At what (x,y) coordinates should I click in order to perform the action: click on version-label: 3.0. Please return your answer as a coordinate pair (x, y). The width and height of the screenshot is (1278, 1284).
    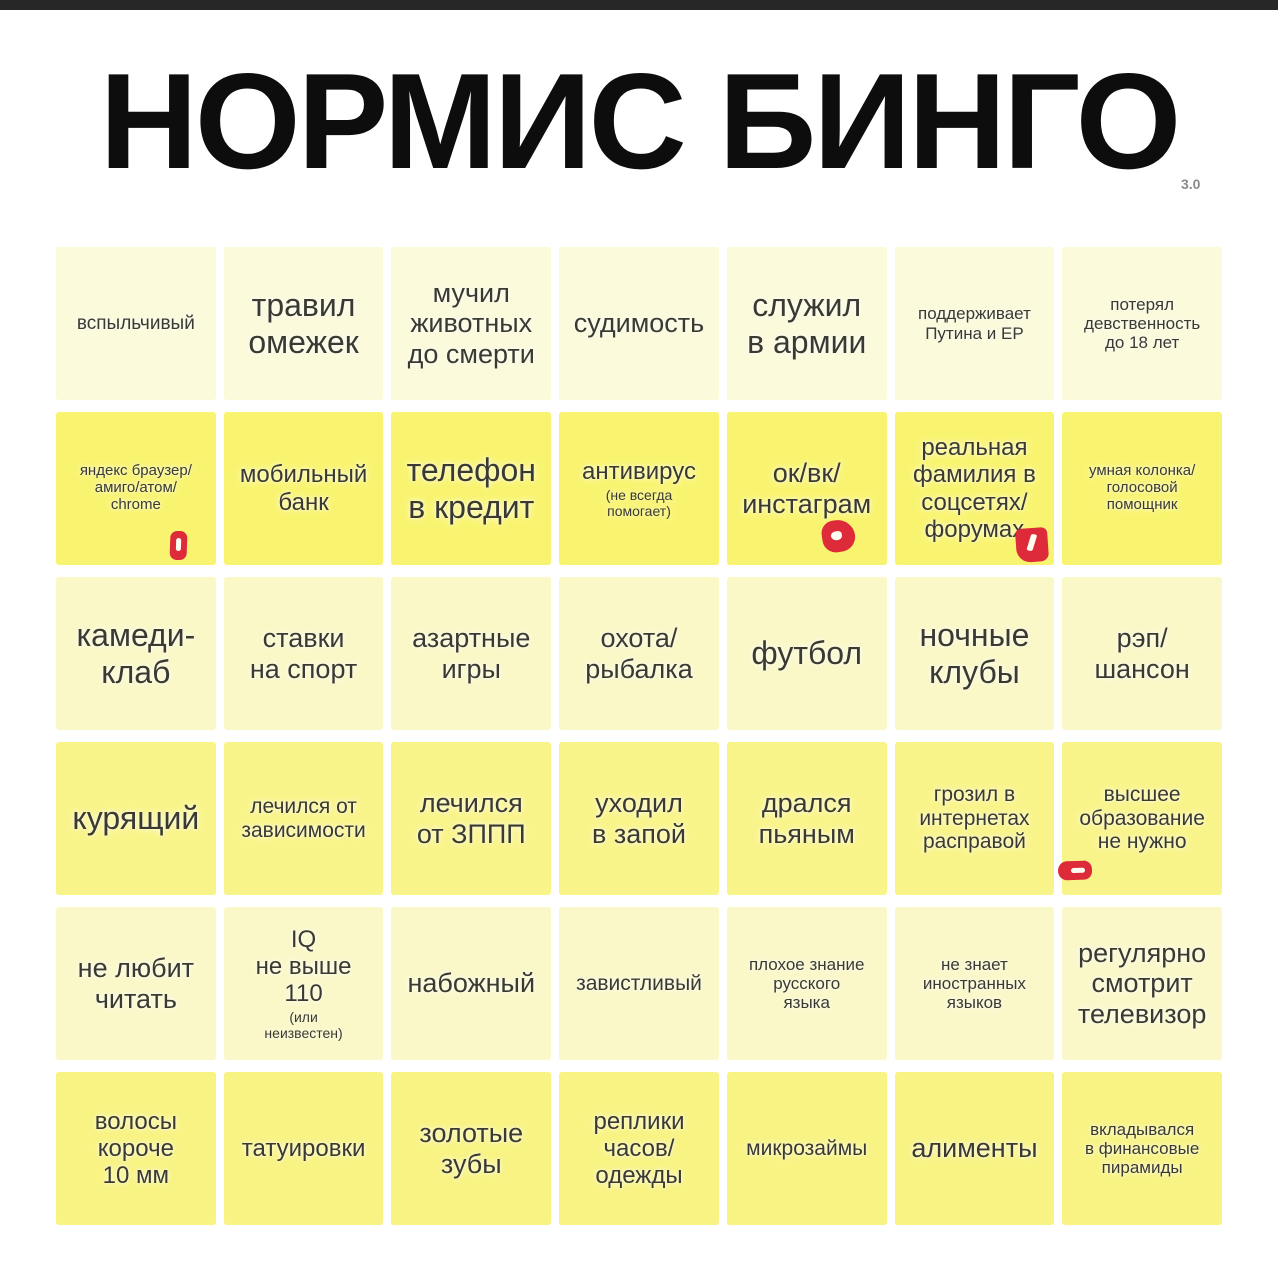
    Looking at the image, I should click on (1191, 184).